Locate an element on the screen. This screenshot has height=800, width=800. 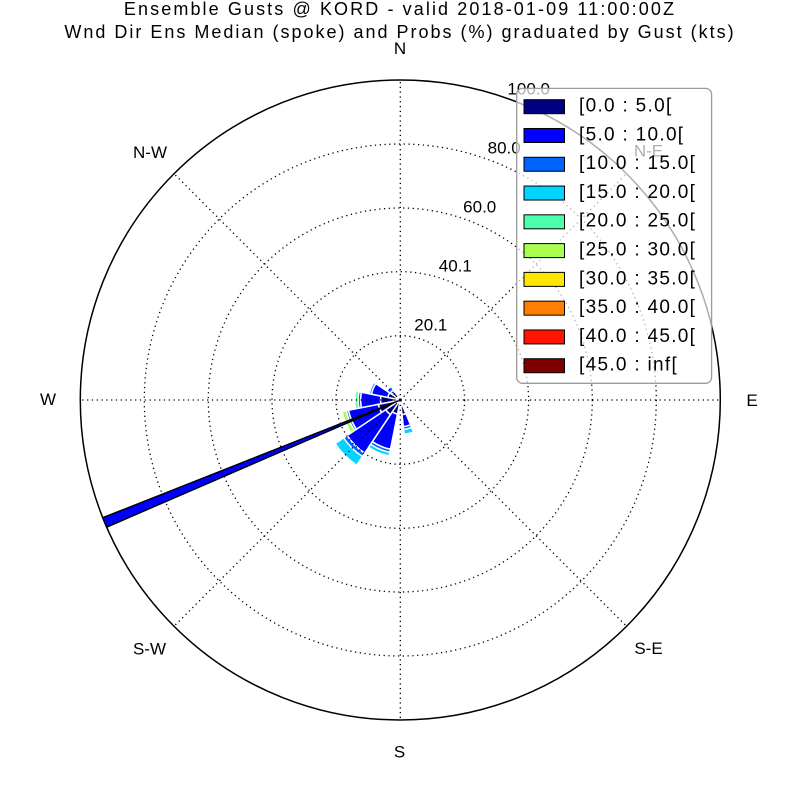
svg-text: [35.0 : 40.0[ is located at coordinates (637, 307).